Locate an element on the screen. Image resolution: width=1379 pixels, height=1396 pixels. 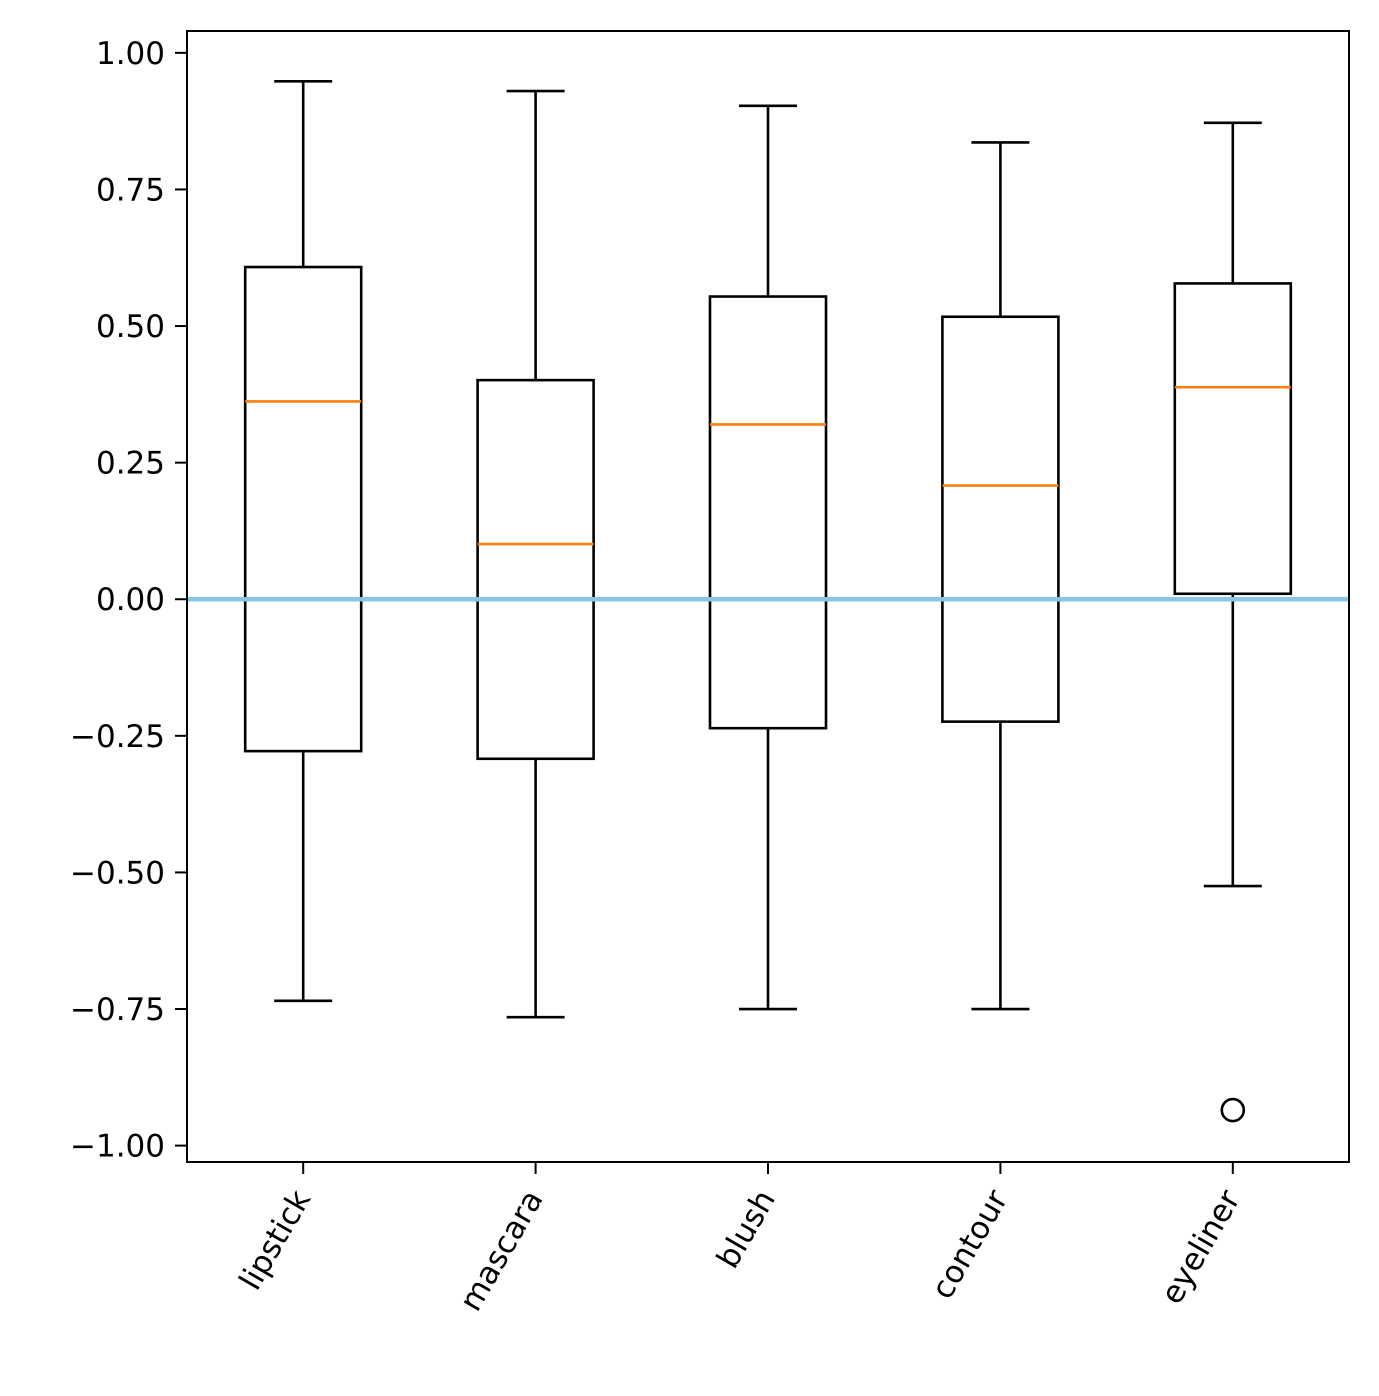
y-tick-label: −0.25 is located at coordinates (117, 737).